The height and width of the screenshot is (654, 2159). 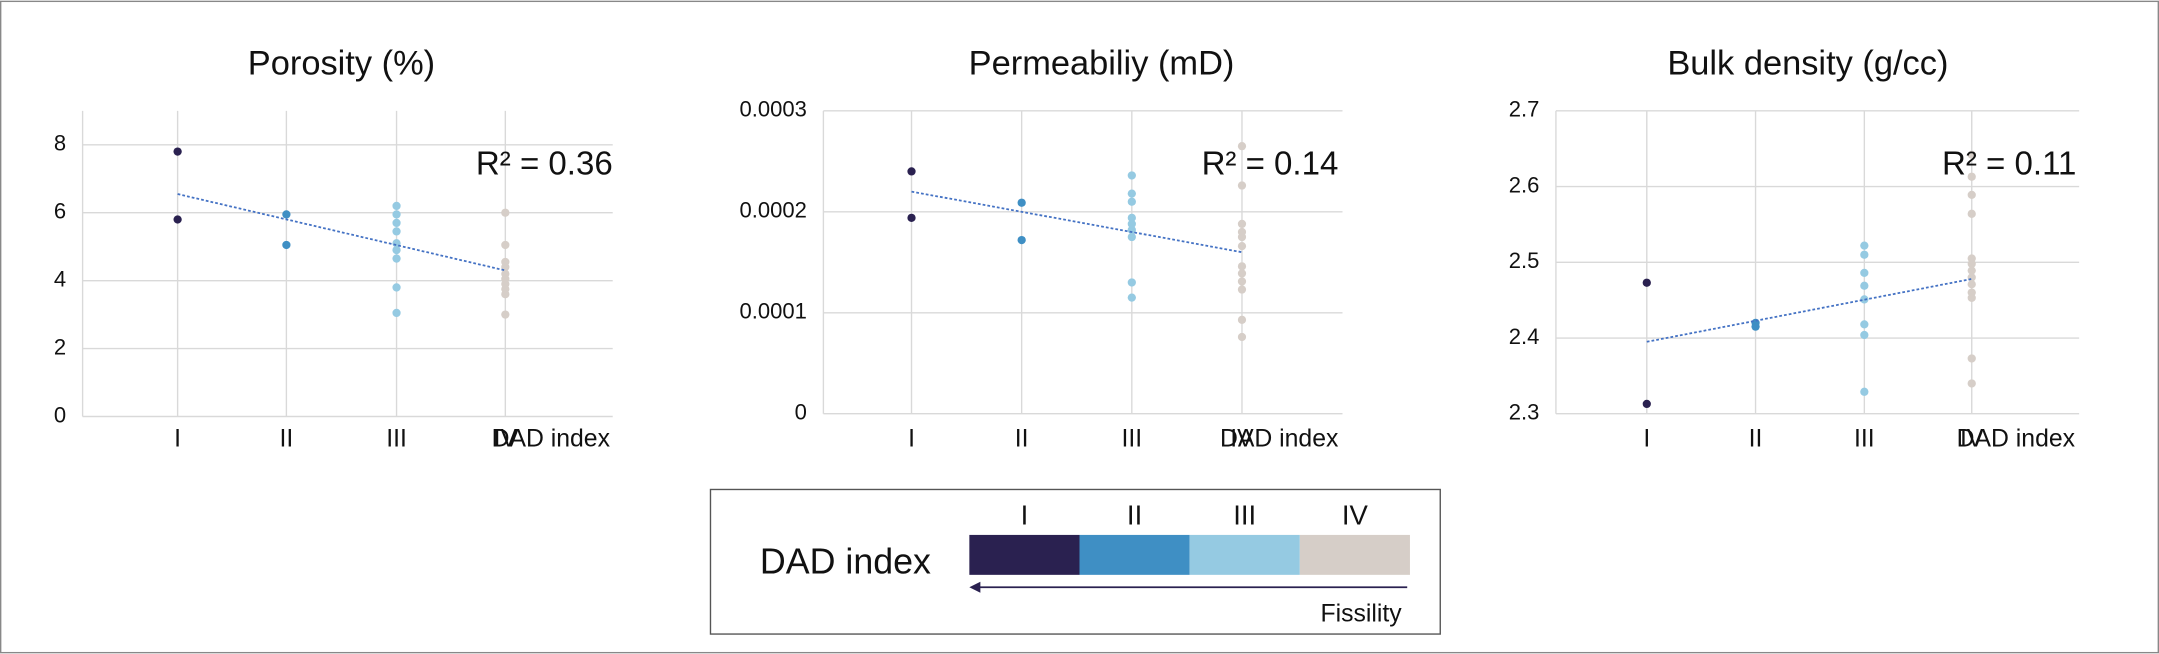 What do you see at coordinates (60, 211) in the screenshot?
I see `y-tick-label: 6` at bounding box center [60, 211].